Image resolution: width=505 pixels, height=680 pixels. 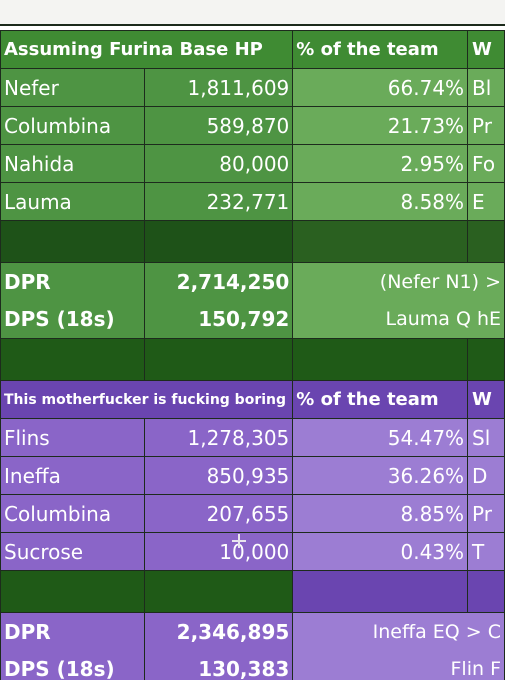 What do you see at coordinates (219, 163) in the screenshot?
I see `cell-value: 80,000` at bounding box center [219, 163].